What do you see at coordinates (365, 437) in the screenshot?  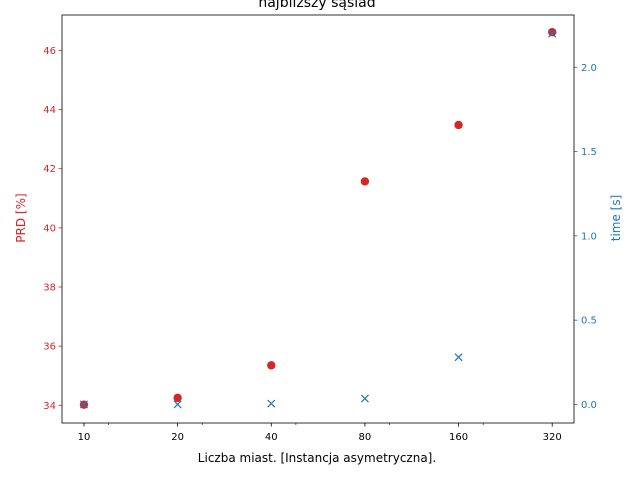 I see `x-tick-label: 80` at bounding box center [365, 437].